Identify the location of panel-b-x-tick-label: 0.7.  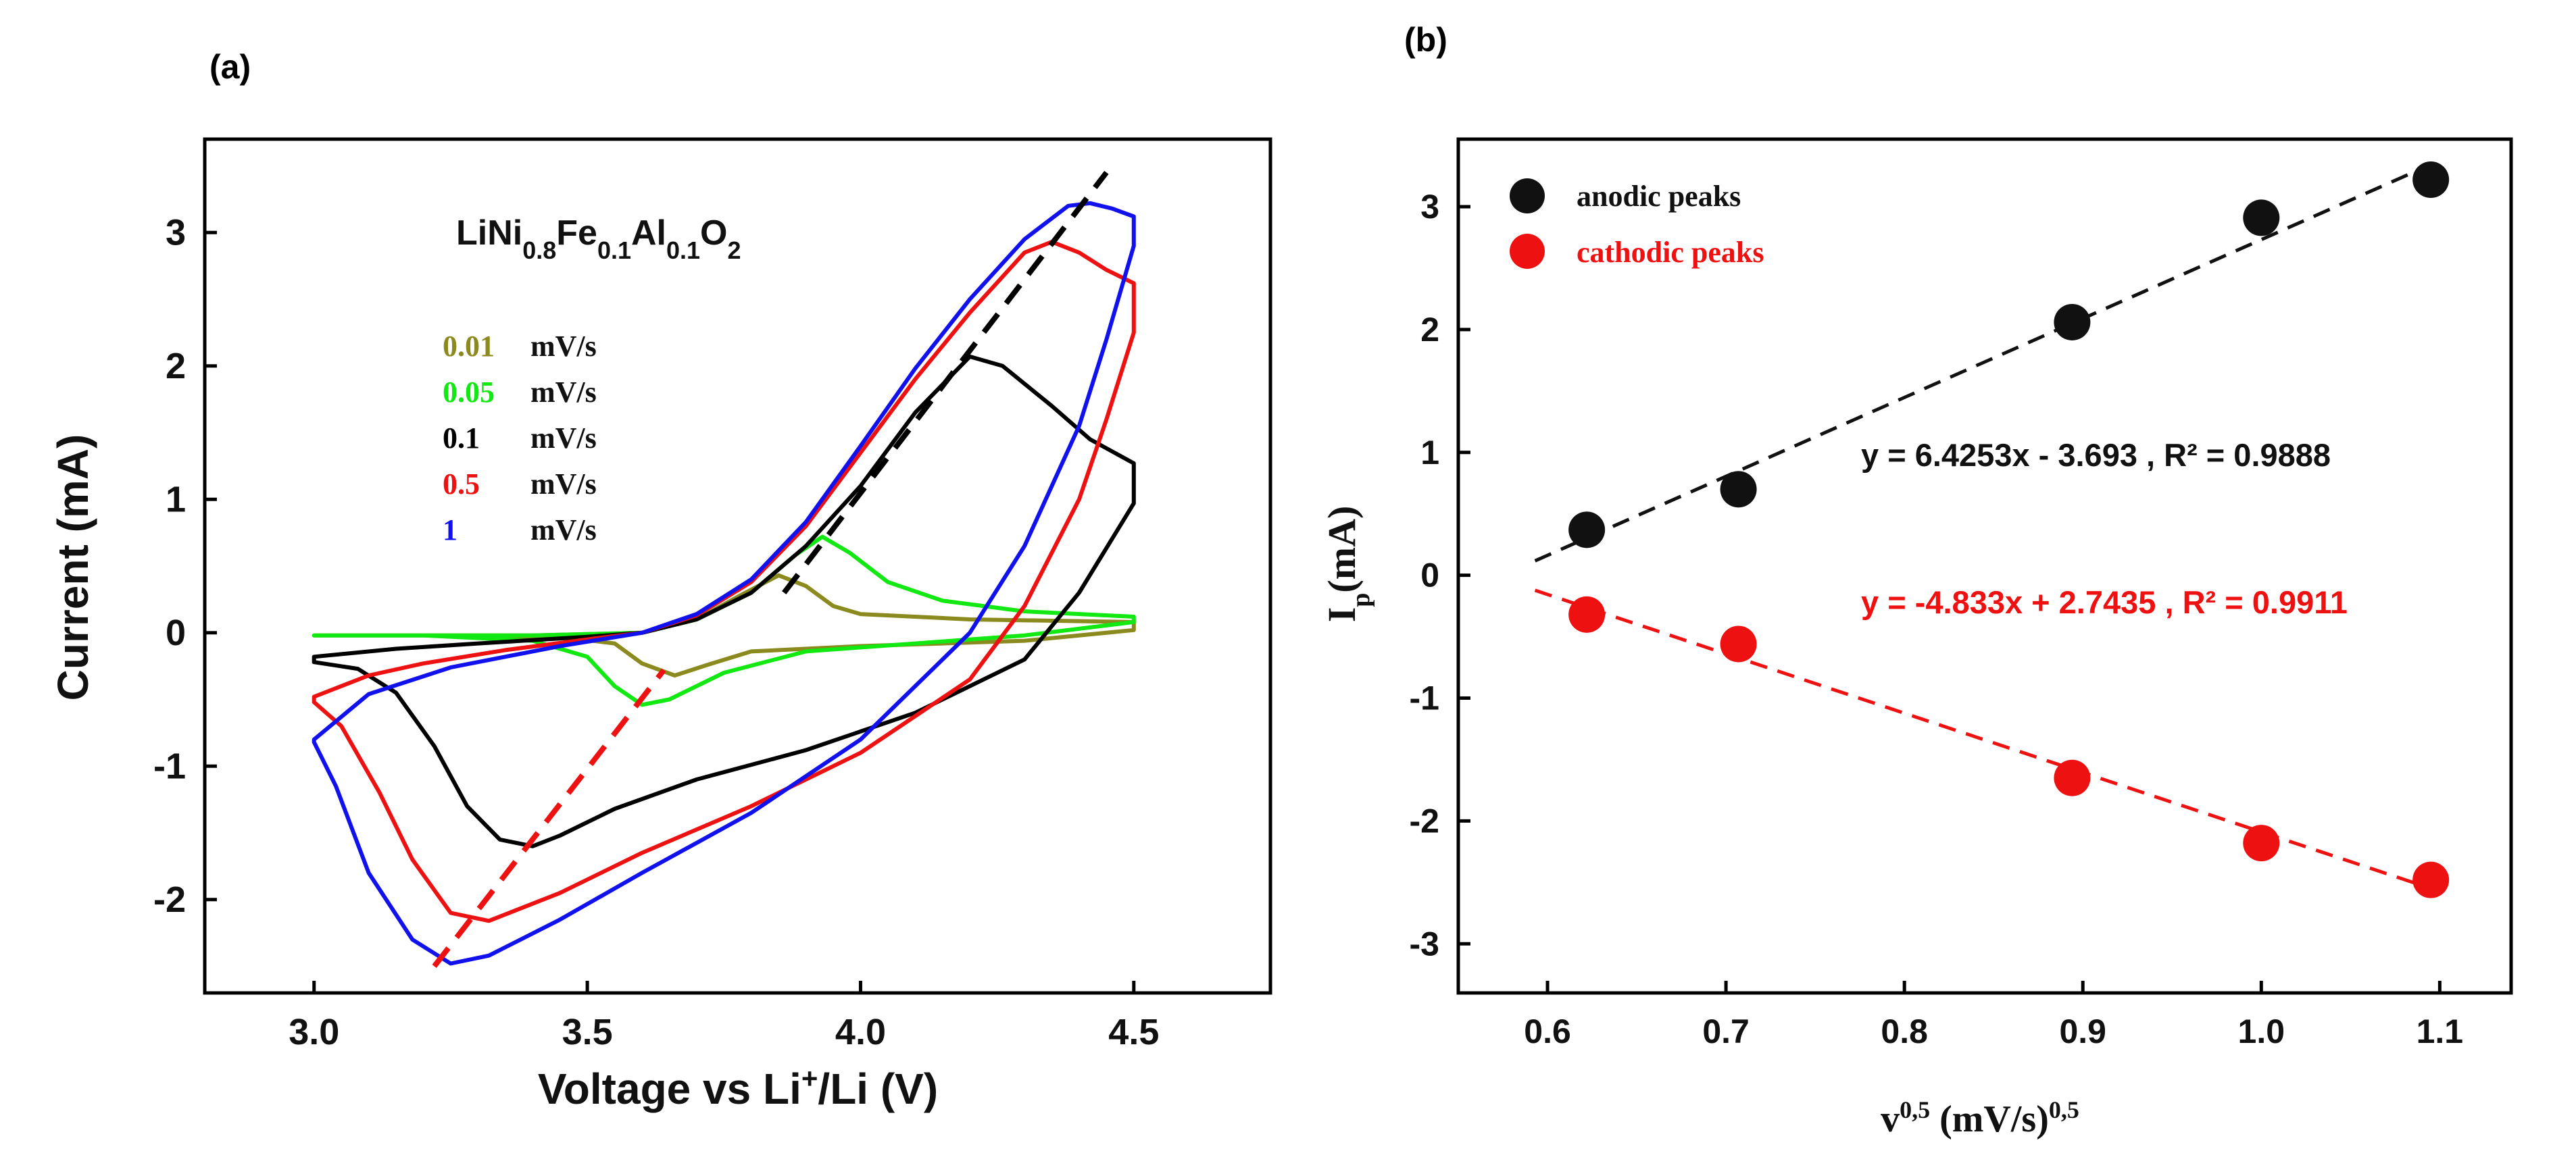
(1726, 1031).